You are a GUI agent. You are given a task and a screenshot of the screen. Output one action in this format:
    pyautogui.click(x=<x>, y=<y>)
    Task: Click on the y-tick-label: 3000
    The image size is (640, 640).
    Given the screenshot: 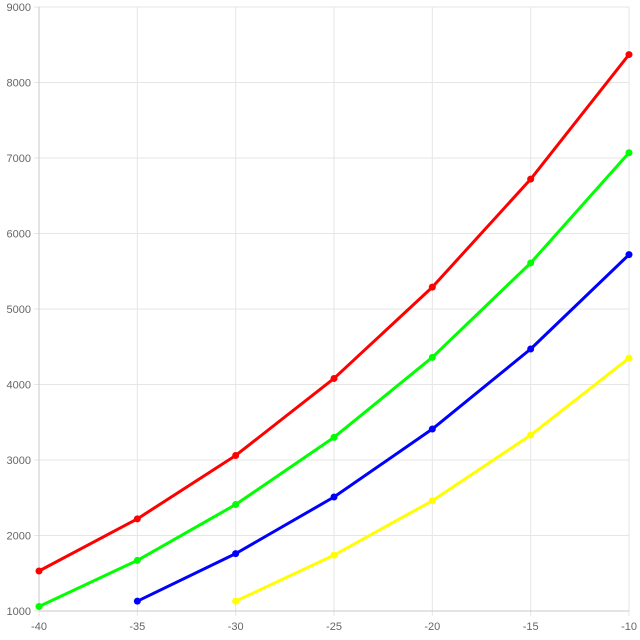 What is the action you would take?
    pyautogui.click(x=19, y=461)
    